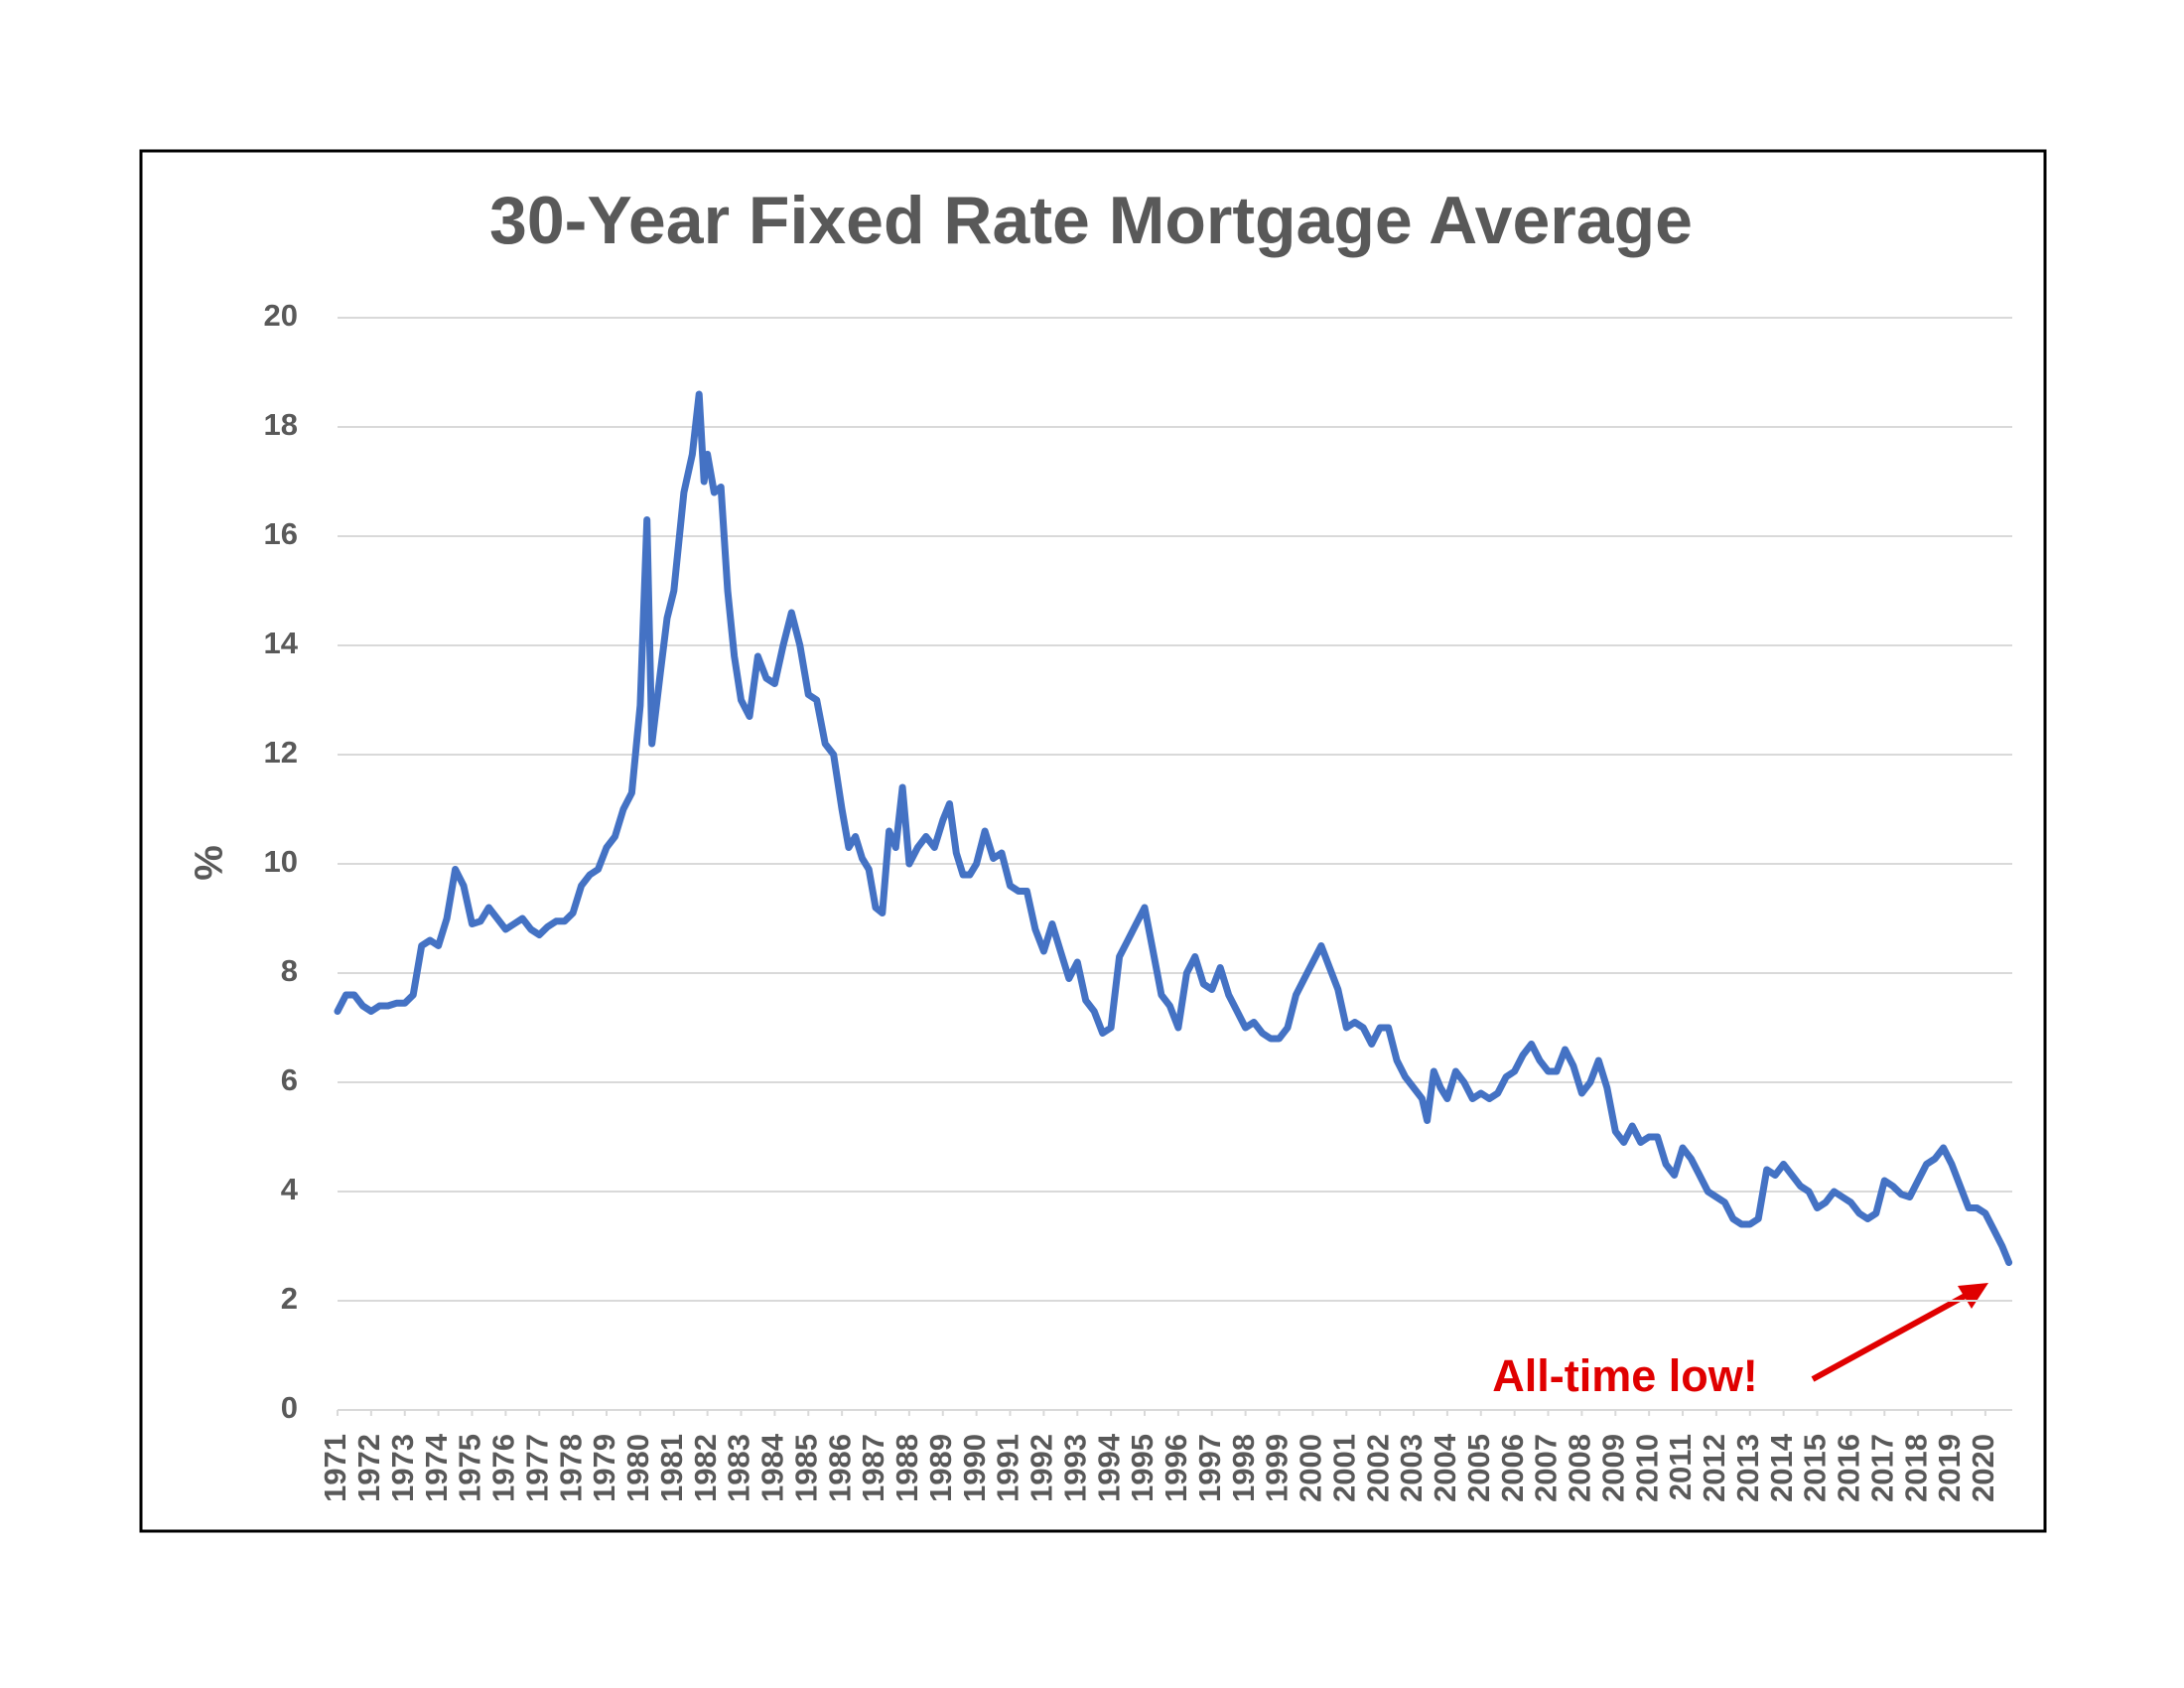 This screenshot has height=1688, width=2184. What do you see at coordinates (335, 1468) in the screenshot?
I see `x-tick-label: 1971` at bounding box center [335, 1468].